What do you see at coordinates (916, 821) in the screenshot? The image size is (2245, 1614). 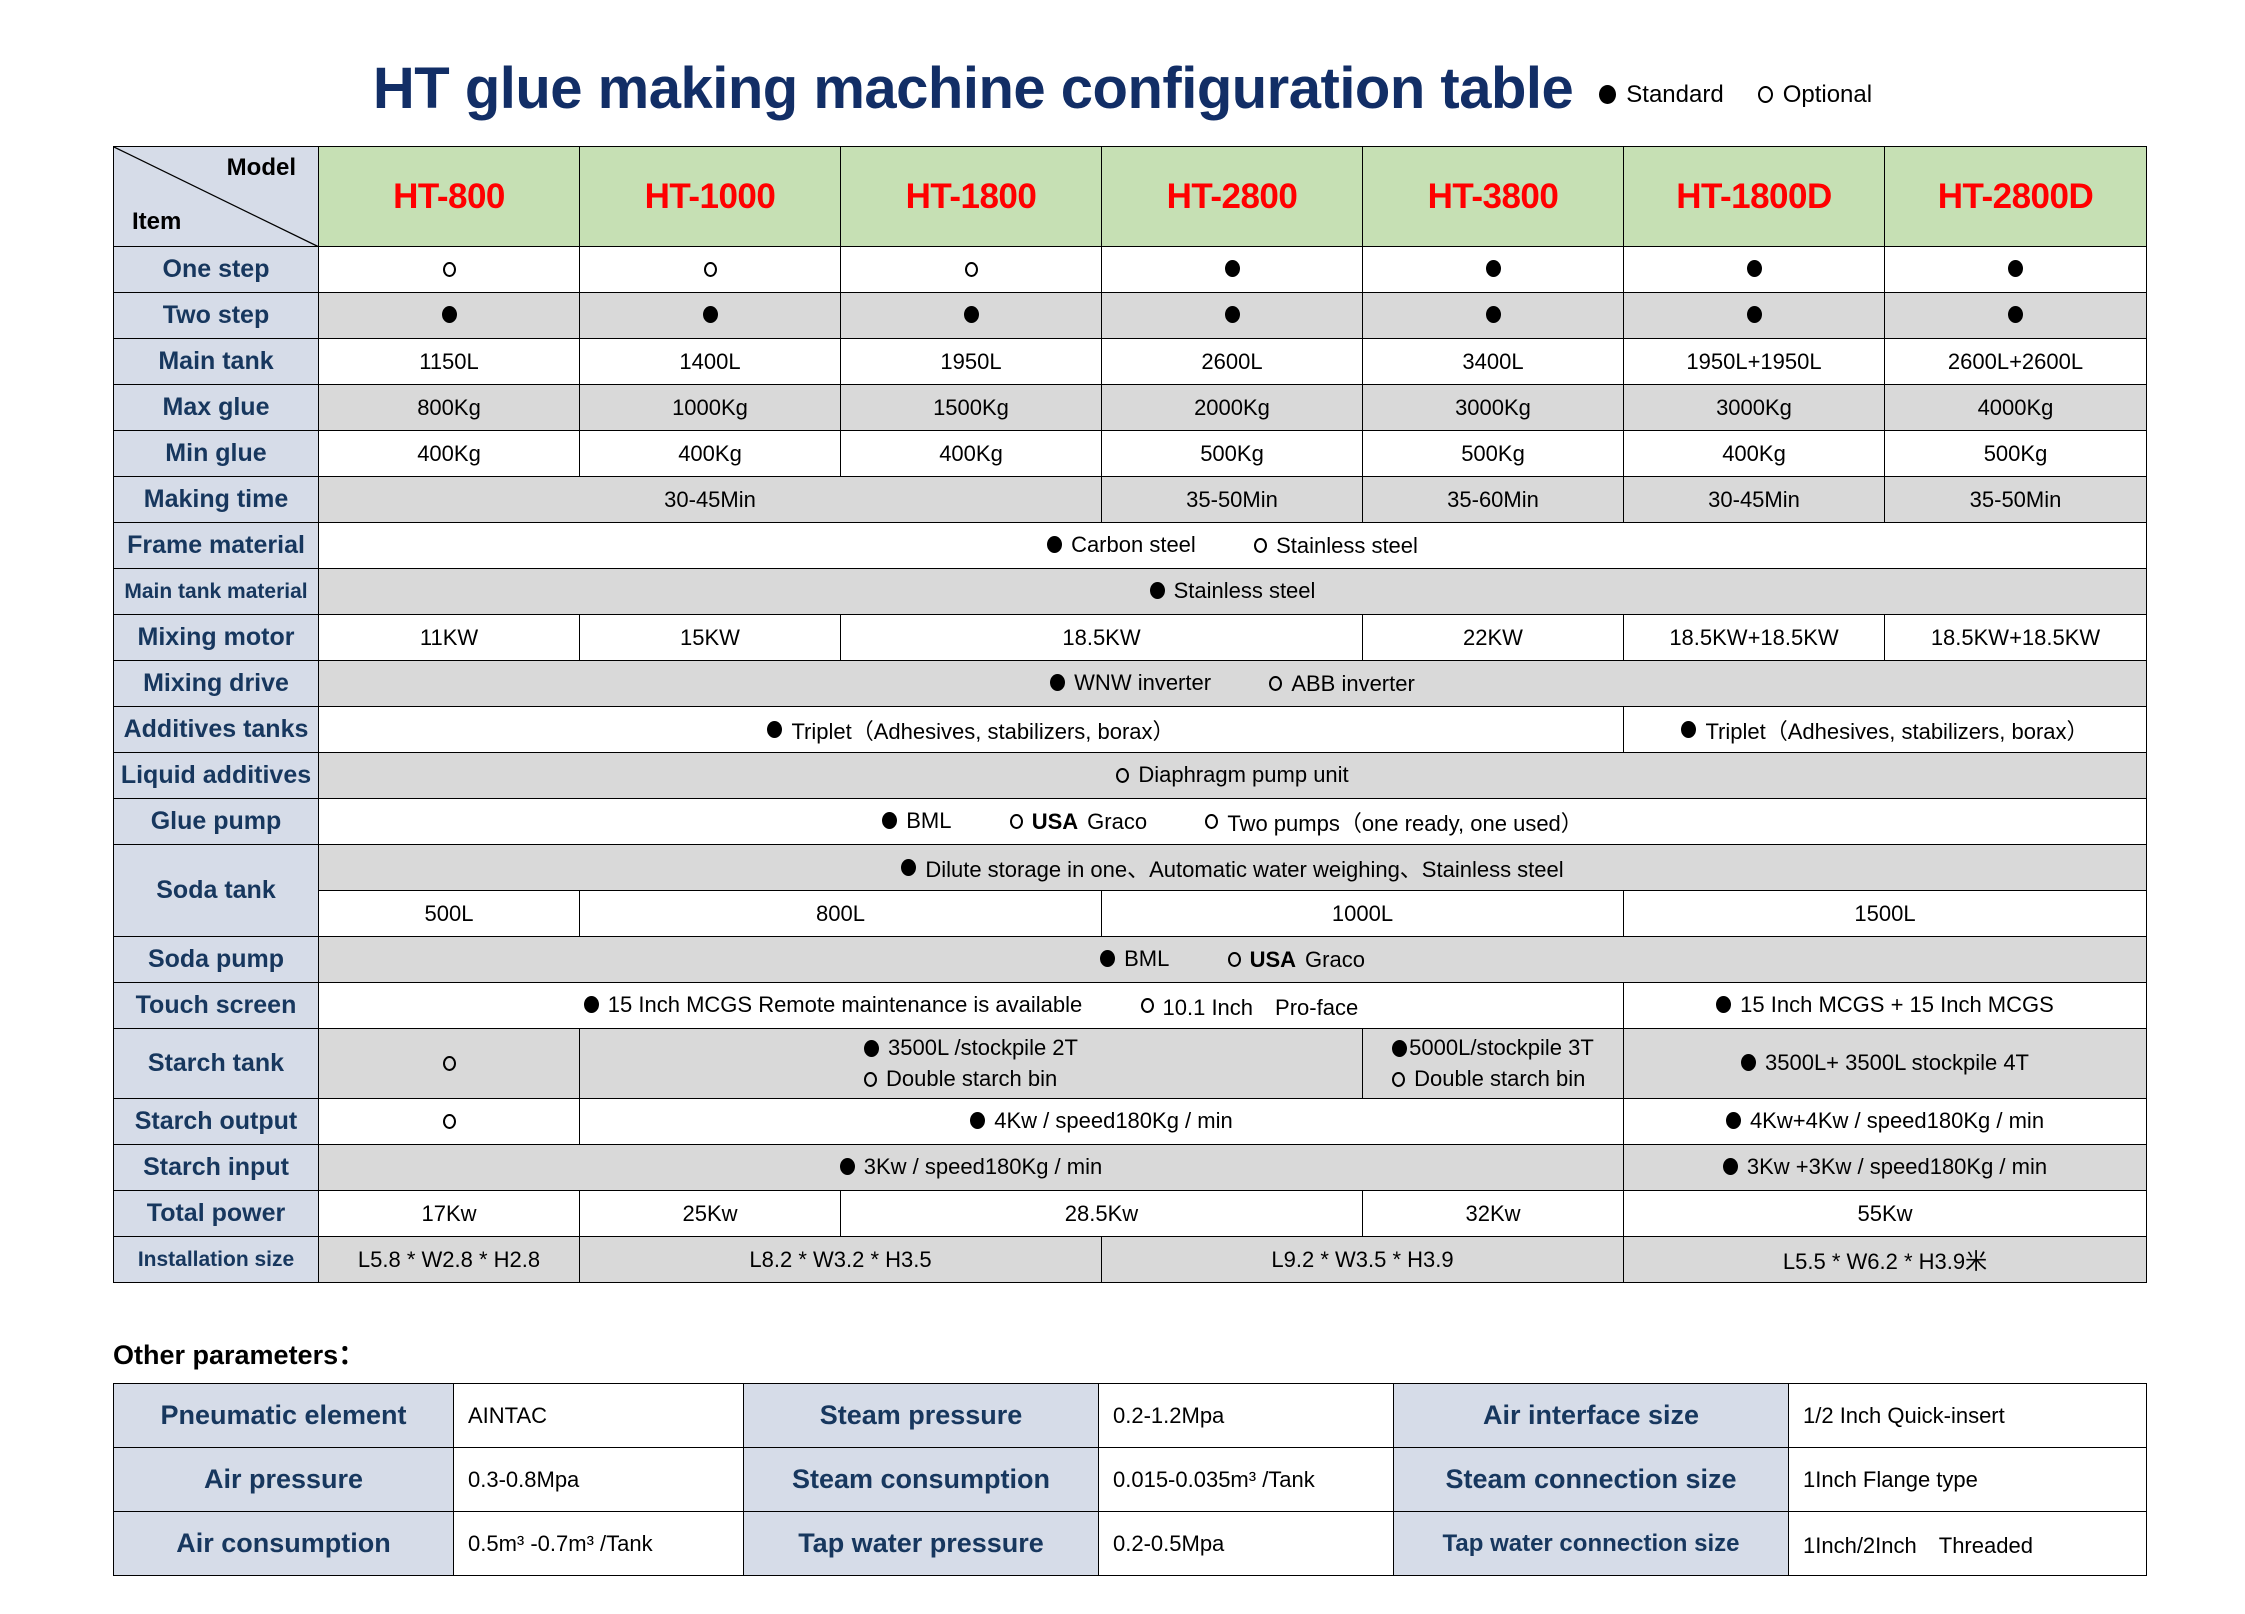 I see `option-bml: BML` at bounding box center [916, 821].